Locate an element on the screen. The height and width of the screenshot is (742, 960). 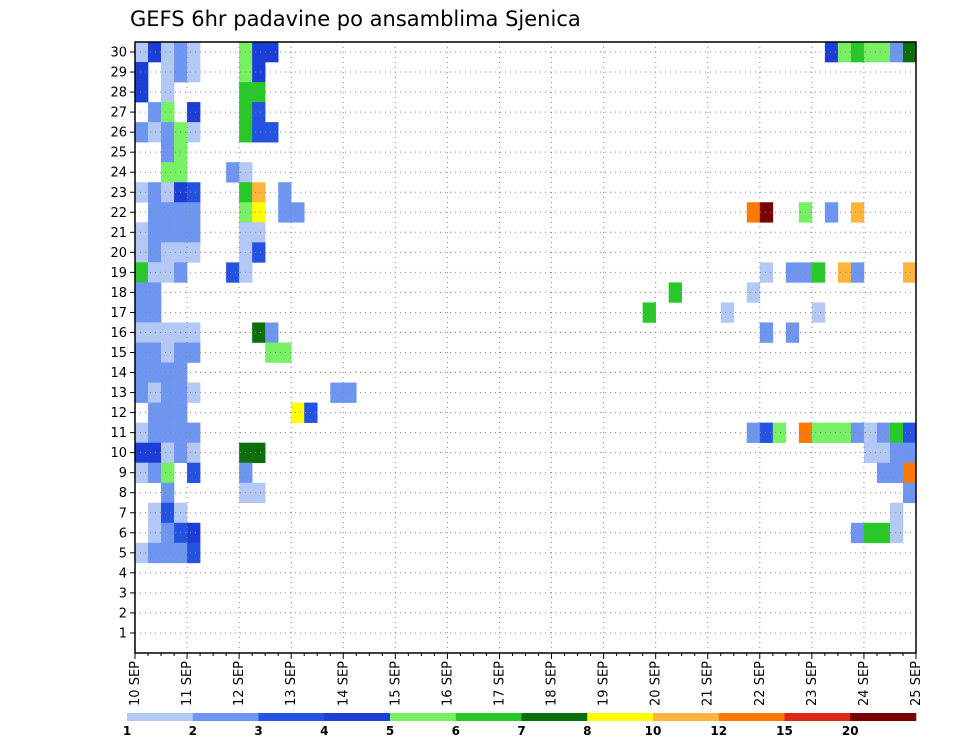
legend-label: 12 is located at coordinates (718, 731).